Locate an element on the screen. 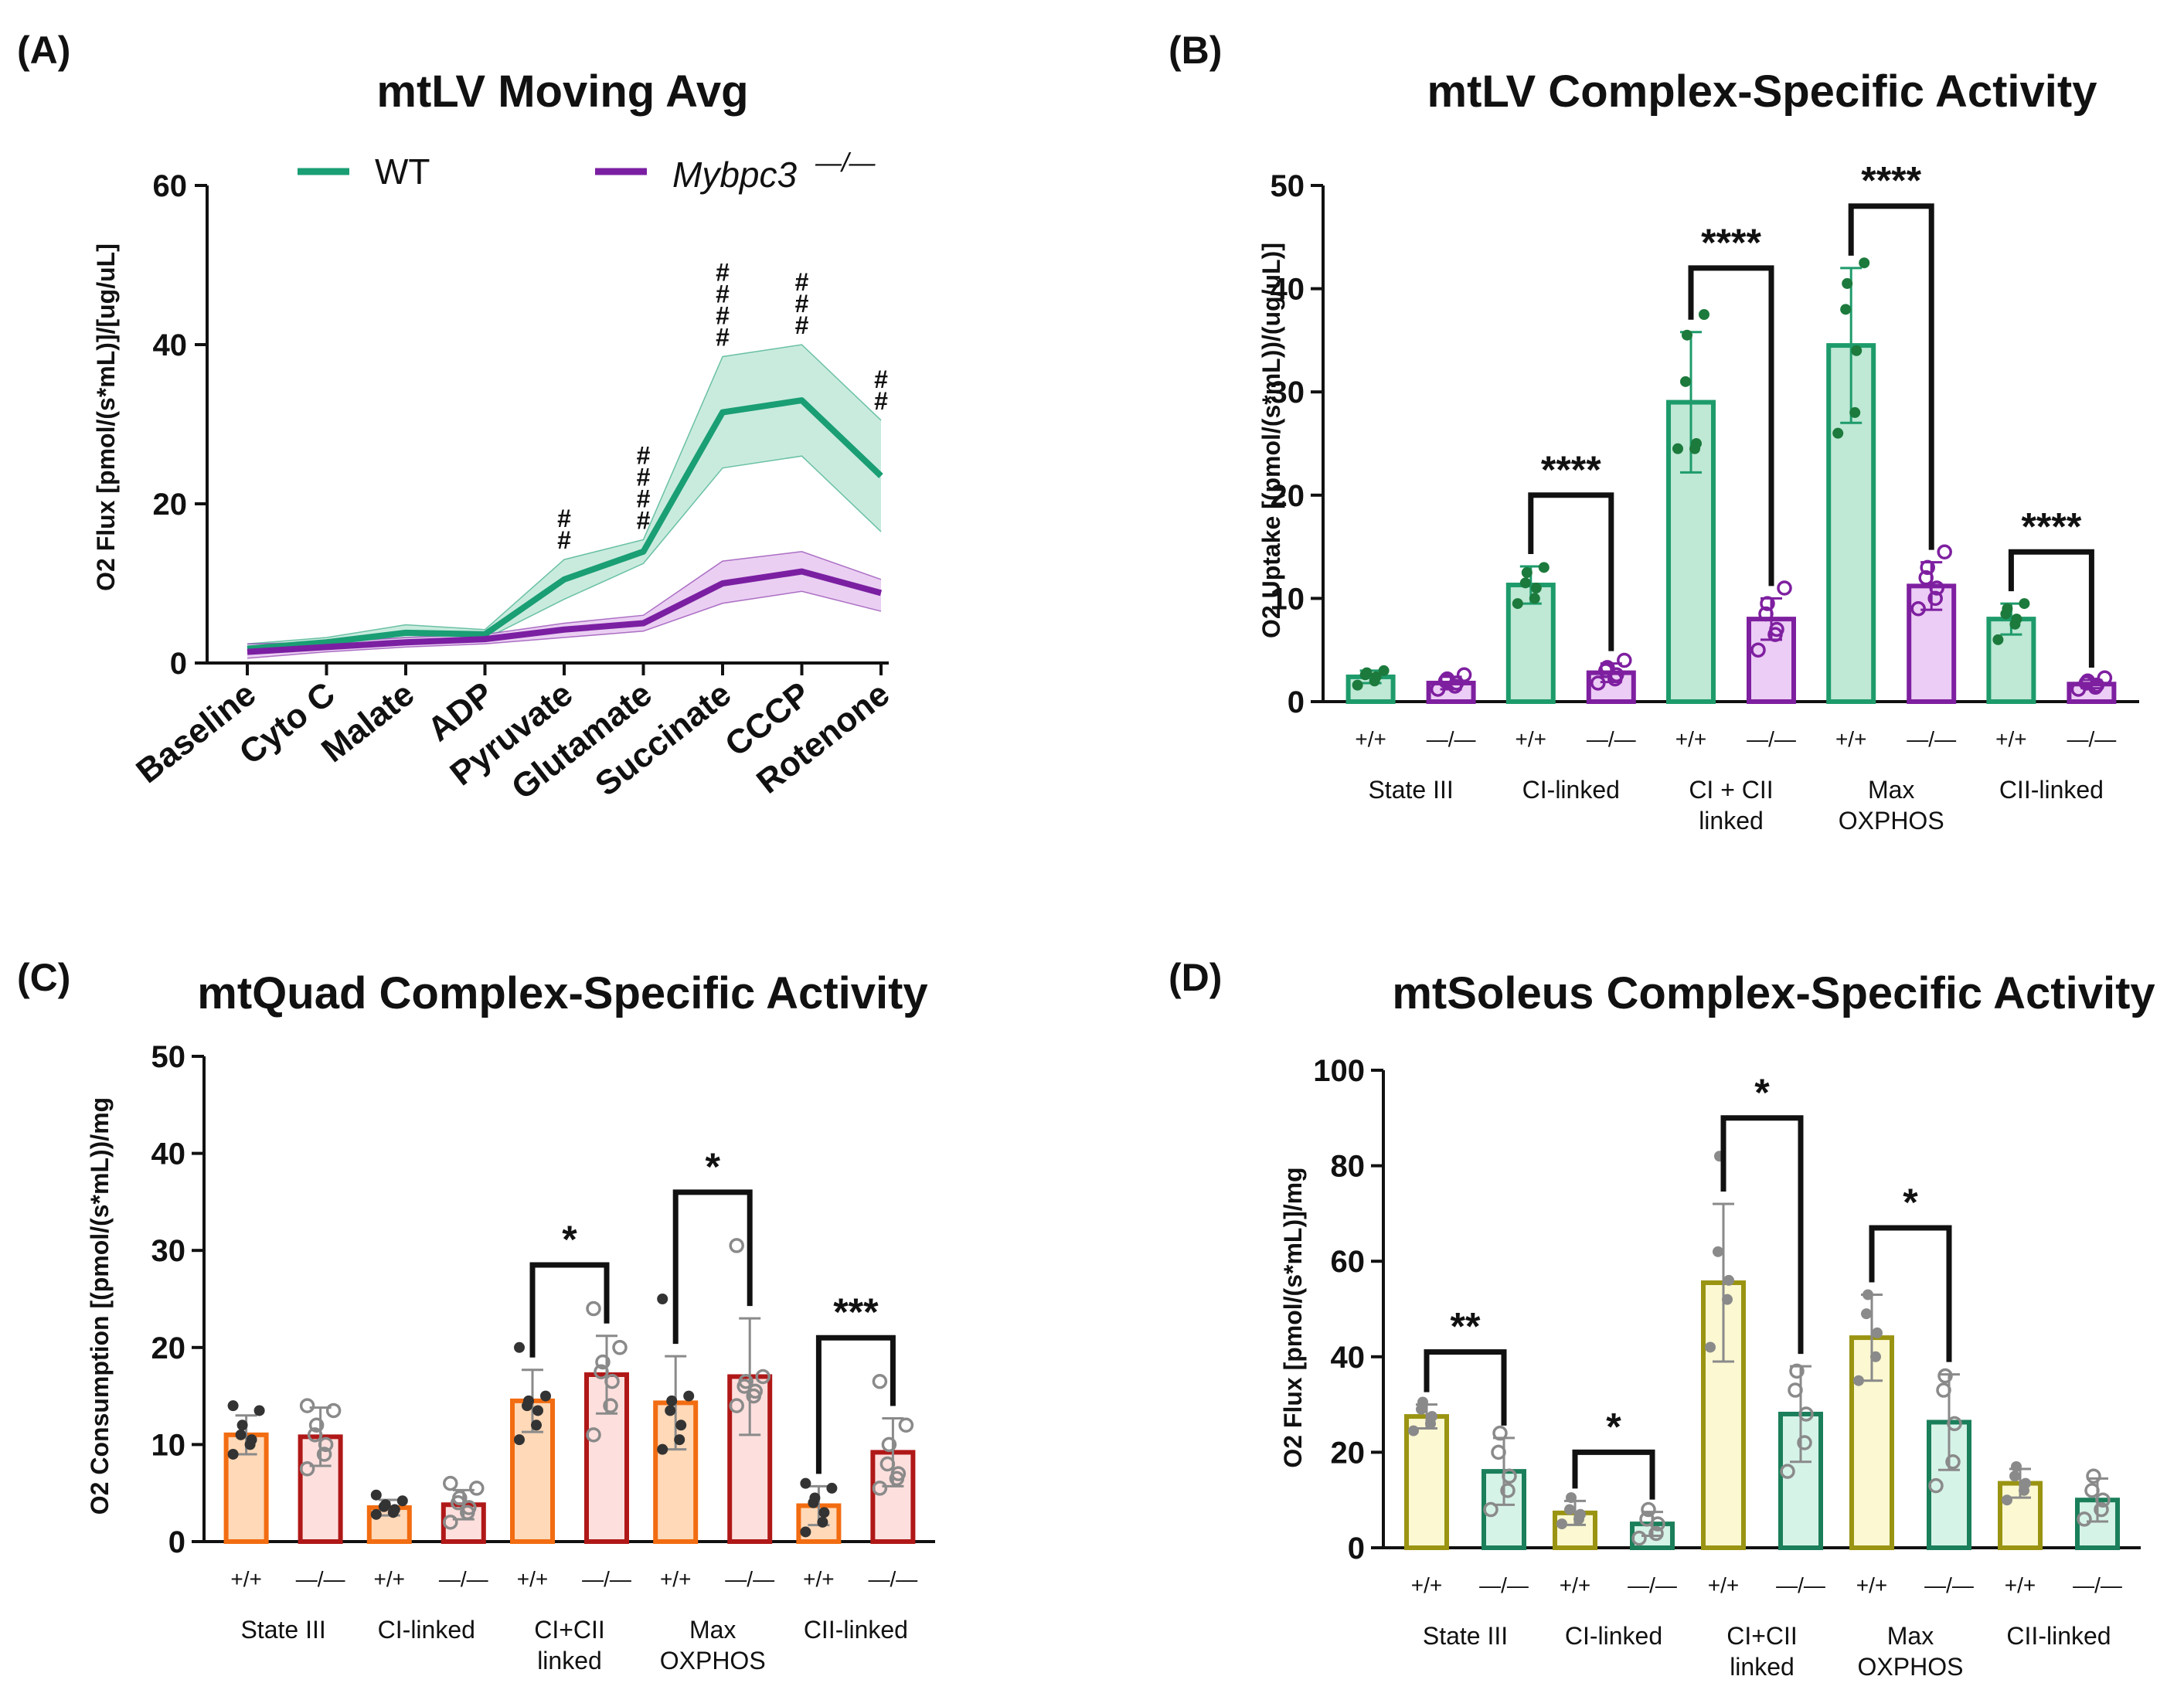 This screenshot has width=2184, height=1700. panel-d-ylabel: O2 Flux [pmol/(s*mL)]/mg is located at coordinates (1293, 1317).